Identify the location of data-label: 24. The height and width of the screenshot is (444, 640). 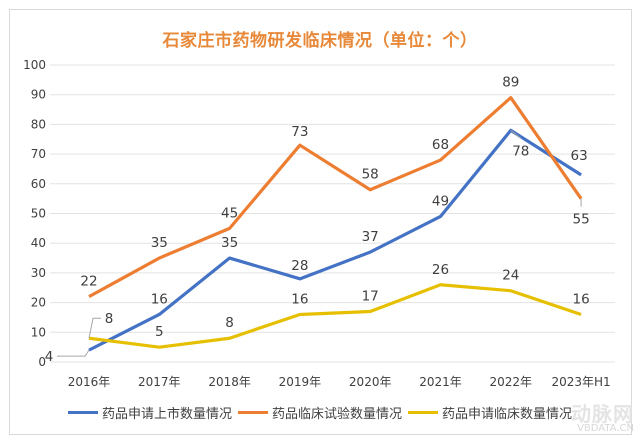
(510, 276).